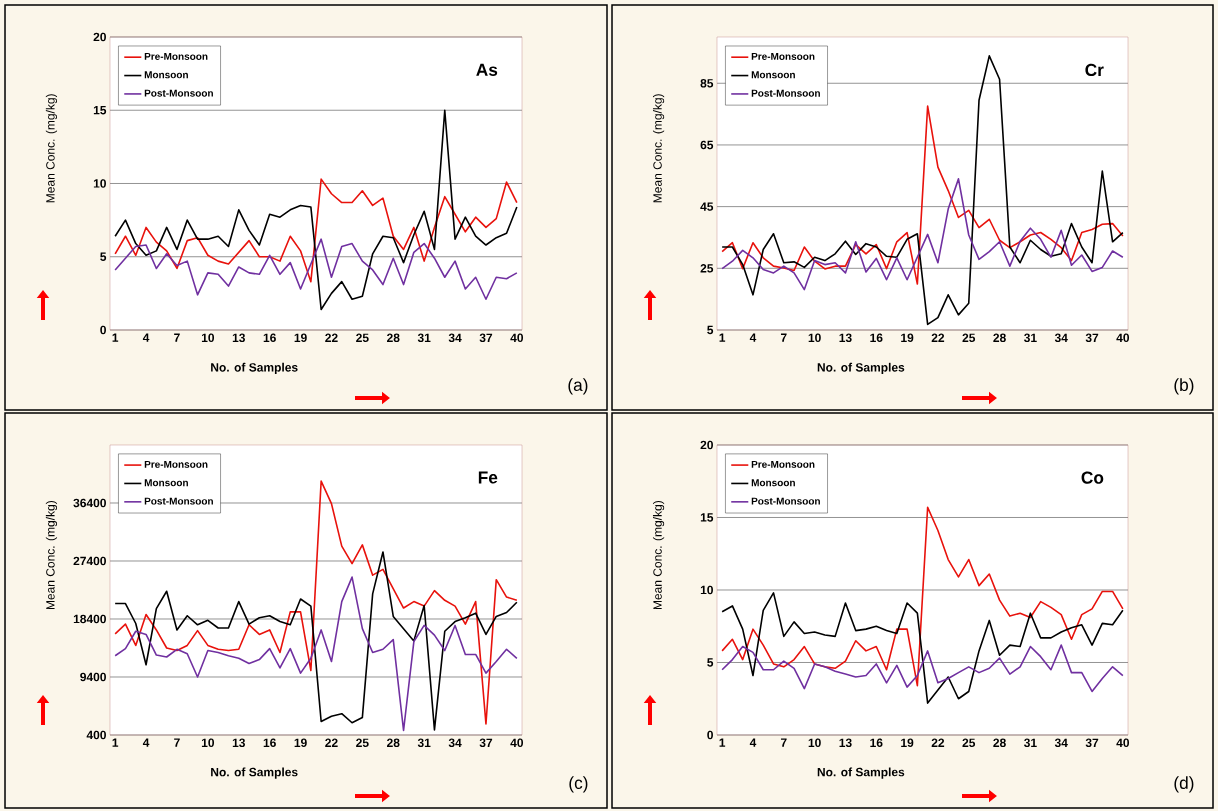 This screenshot has width=1218, height=811. What do you see at coordinates (1092, 477) in the screenshot?
I see `text: Co` at bounding box center [1092, 477].